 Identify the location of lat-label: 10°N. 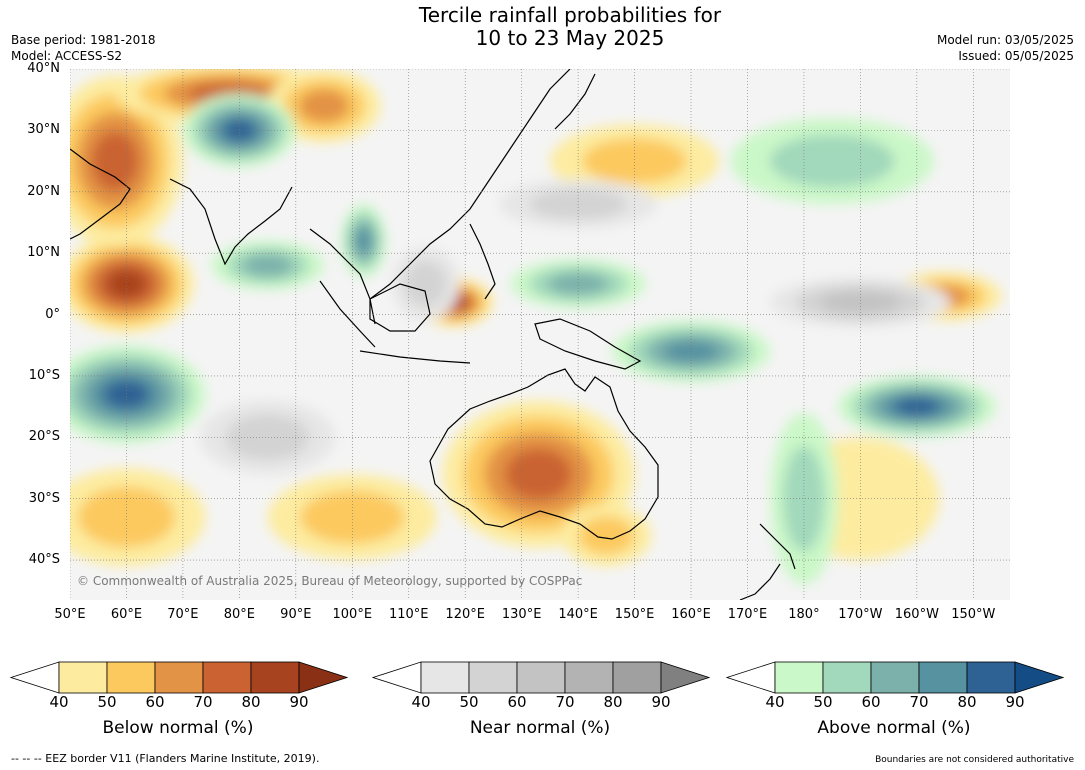
(43, 253).